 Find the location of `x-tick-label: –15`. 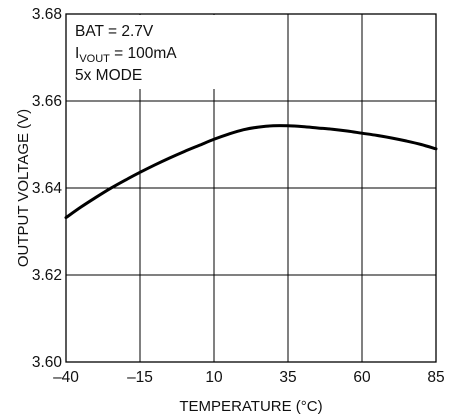

x-tick-label: –15 is located at coordinates (140, 377).